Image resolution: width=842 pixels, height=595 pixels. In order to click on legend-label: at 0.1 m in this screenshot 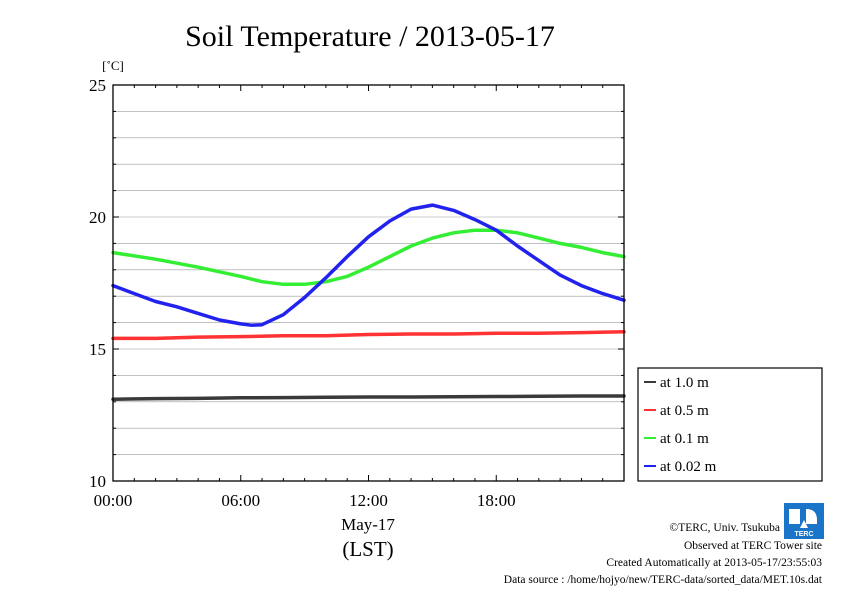, I will do `click(684, 439)`.